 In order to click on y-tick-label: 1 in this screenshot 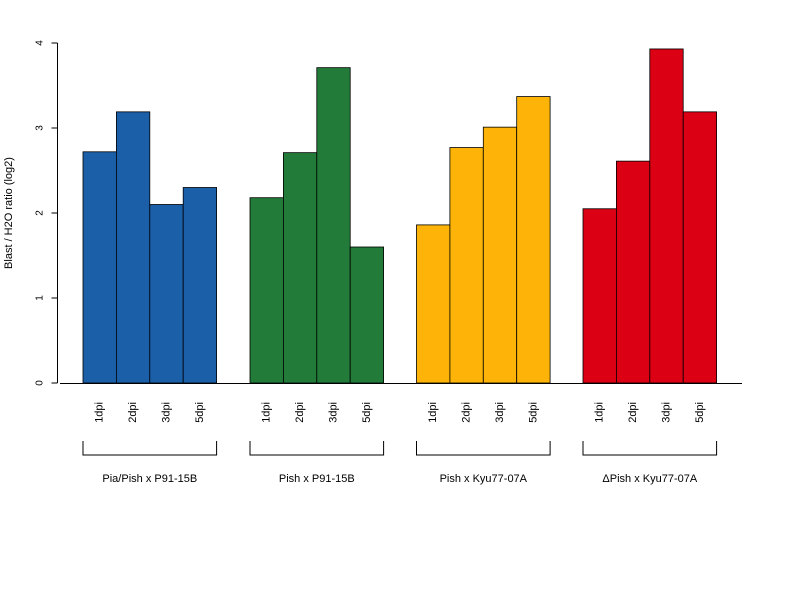, I will do `click(40, 298)`.